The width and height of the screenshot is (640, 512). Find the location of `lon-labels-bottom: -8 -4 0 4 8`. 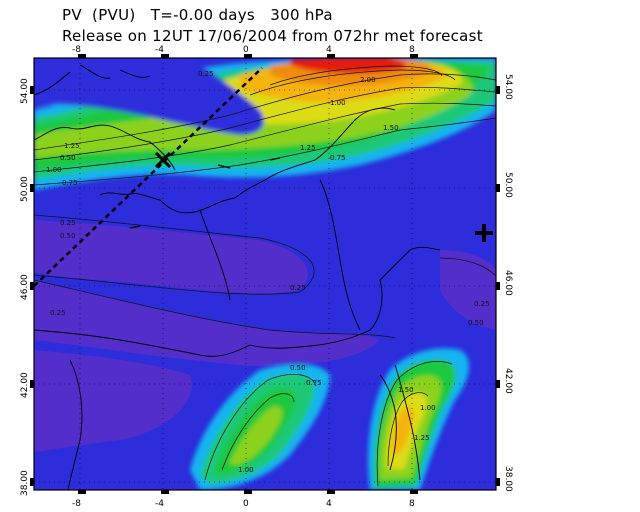

lon-labels-bottom: -8 -4 0 4 8 is located at coordinates (243, 504).